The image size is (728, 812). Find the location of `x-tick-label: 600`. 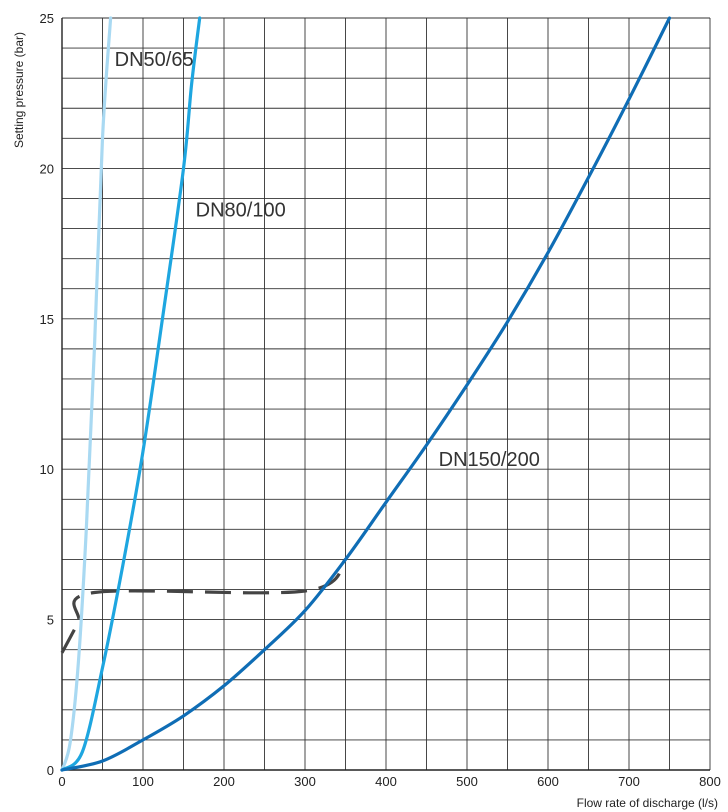

x-tick-label: 600 is located at coordinates (548, 781).